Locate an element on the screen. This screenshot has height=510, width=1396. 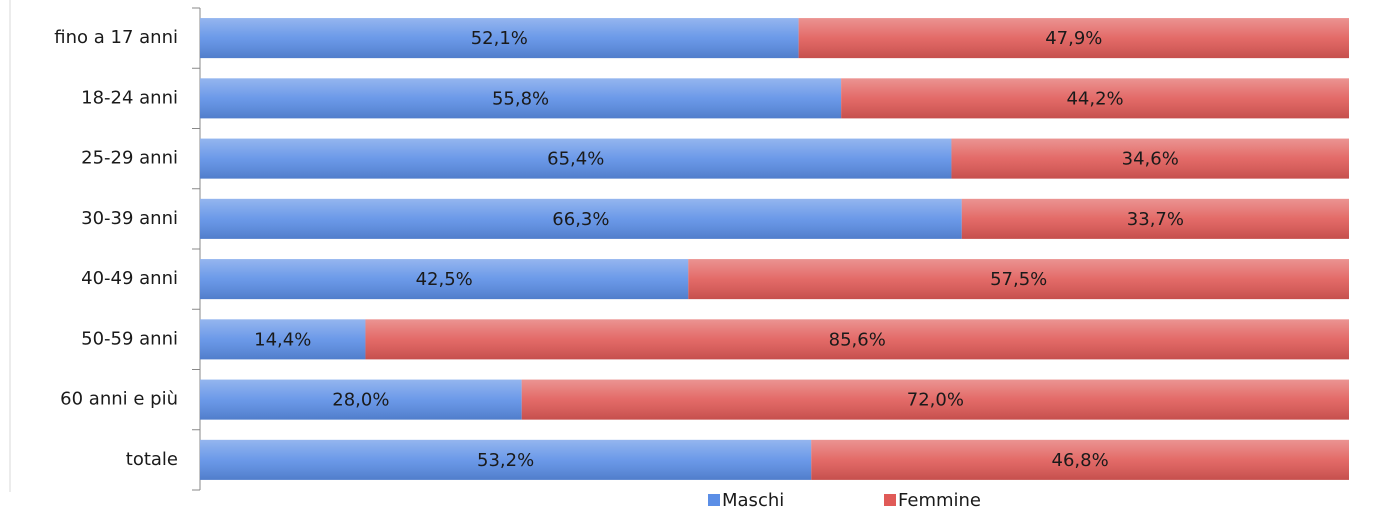
y-tick-label: 40-49 anni is located at coordinates (129, 278).